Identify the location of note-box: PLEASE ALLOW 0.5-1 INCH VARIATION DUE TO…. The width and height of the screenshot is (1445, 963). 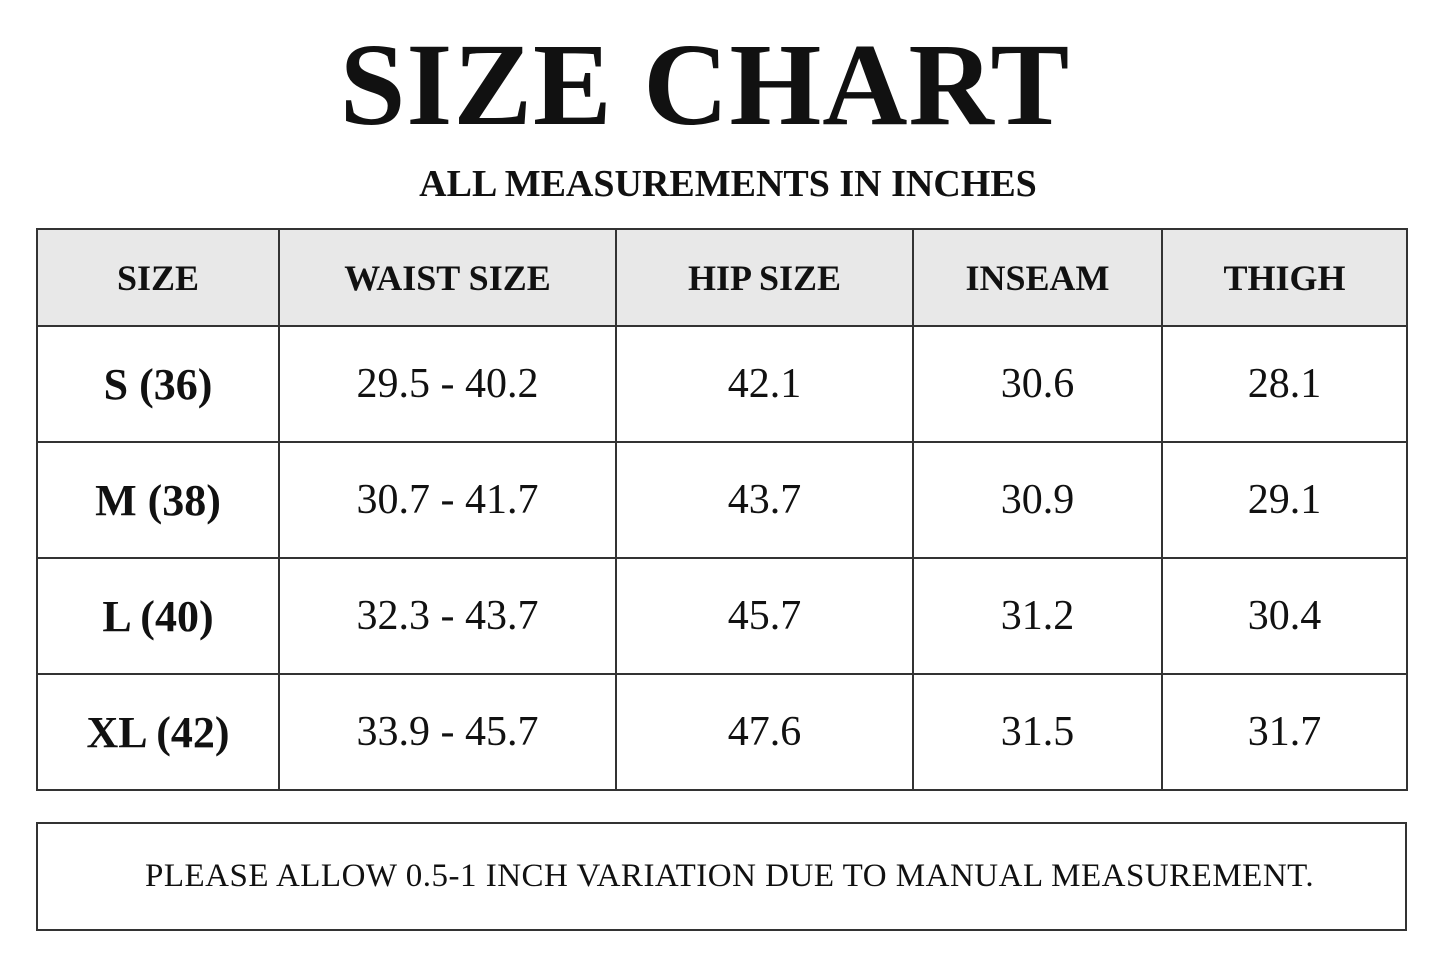
(721, 876).